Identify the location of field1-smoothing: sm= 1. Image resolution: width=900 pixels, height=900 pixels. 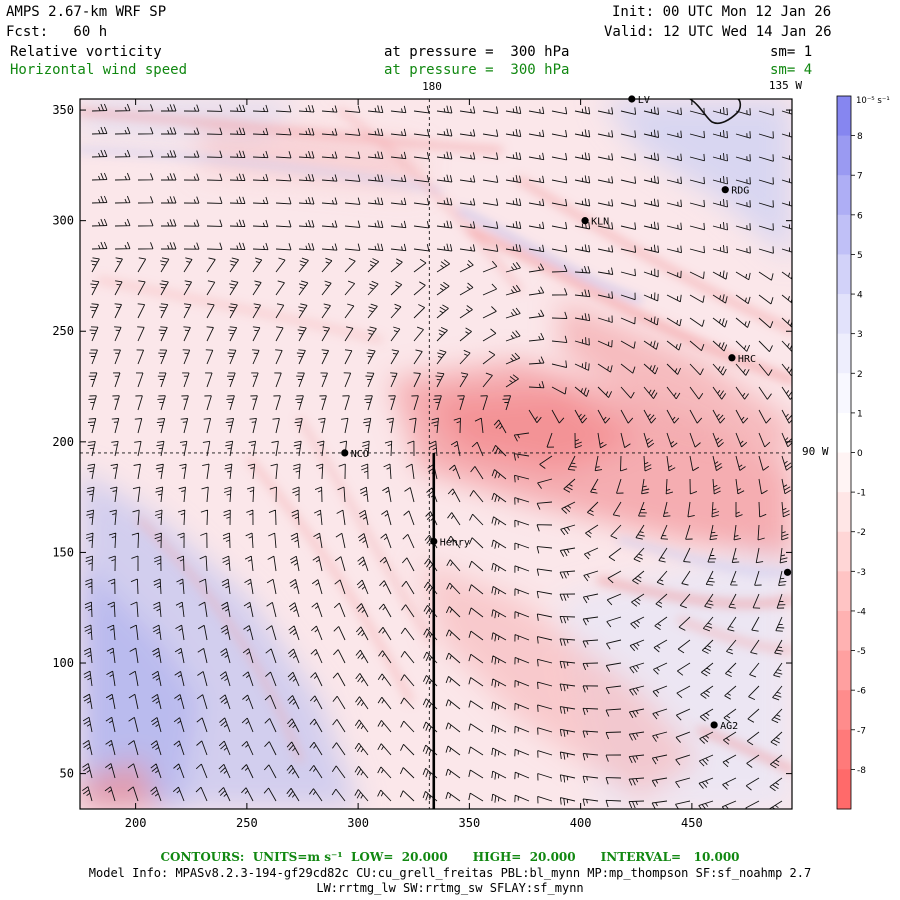
(791, 52).